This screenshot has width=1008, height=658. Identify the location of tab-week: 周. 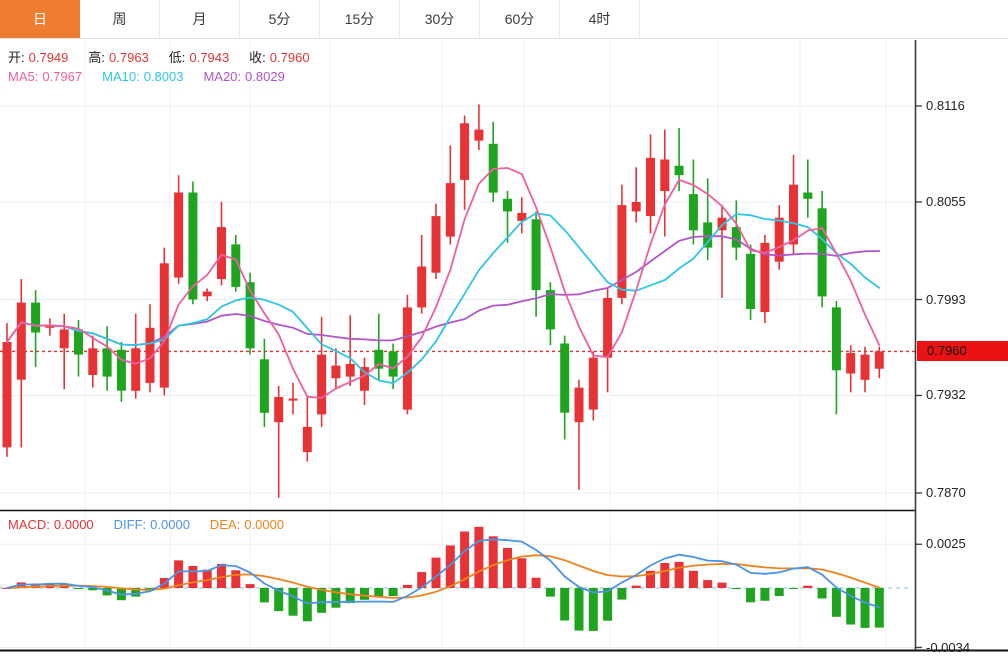
(120, 19).